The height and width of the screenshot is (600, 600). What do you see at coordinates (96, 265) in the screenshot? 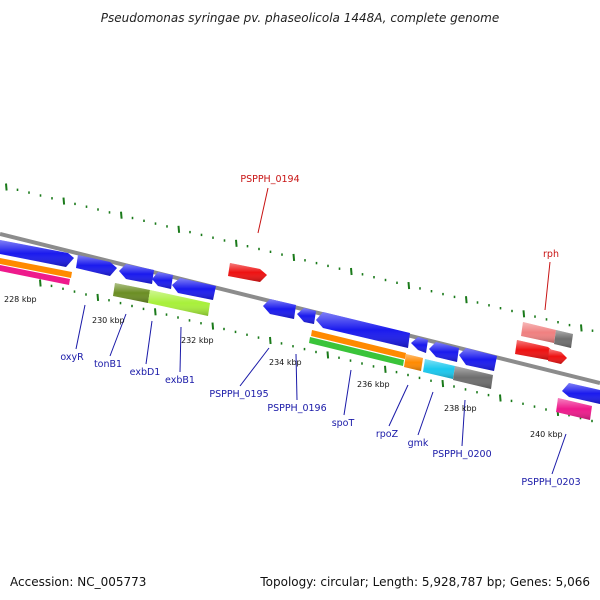
I see `gene-feature-tonB1-shade` at bounding box center [96, 265].